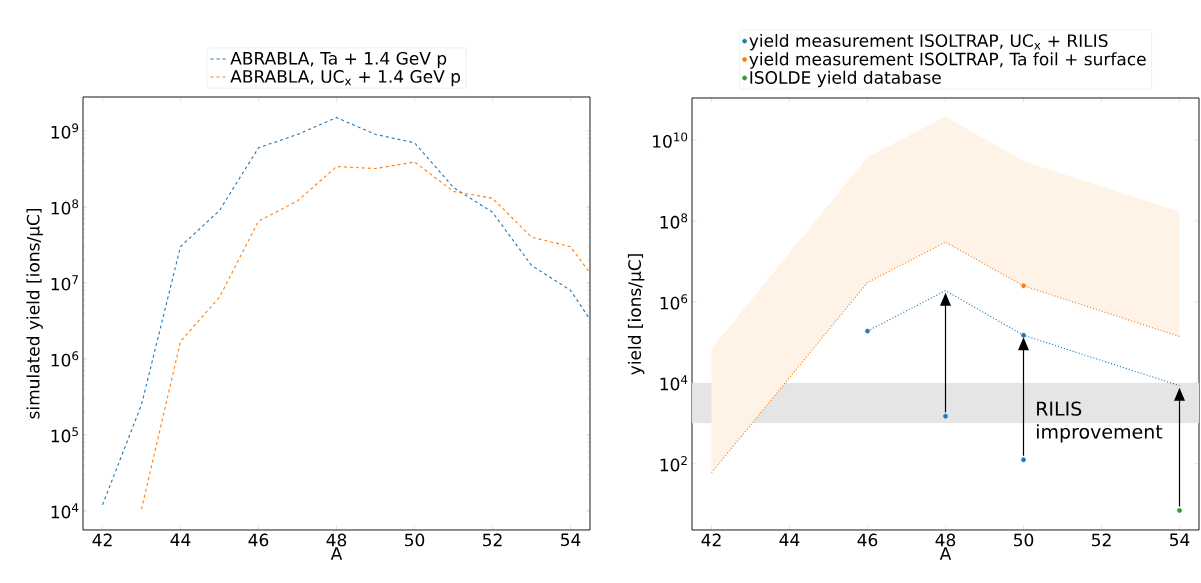 Image resolution: width=1201 pixels, height=583 pixels. What do you see at coordinates (338, 60) in the screenshot?
I see `legend-label: ABRABLA, Ta + 1.4 GeV p` at bounding box center [338, 60].